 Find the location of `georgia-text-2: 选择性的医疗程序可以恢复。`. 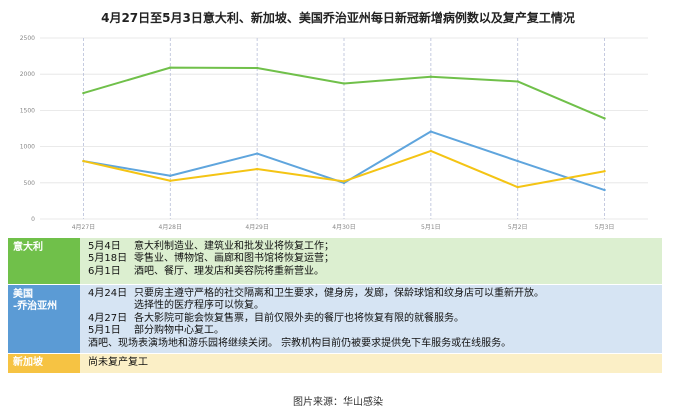

georgia-text-2: 选择性的医疗程序可以恢复。 is located at coordinates (199, 306).